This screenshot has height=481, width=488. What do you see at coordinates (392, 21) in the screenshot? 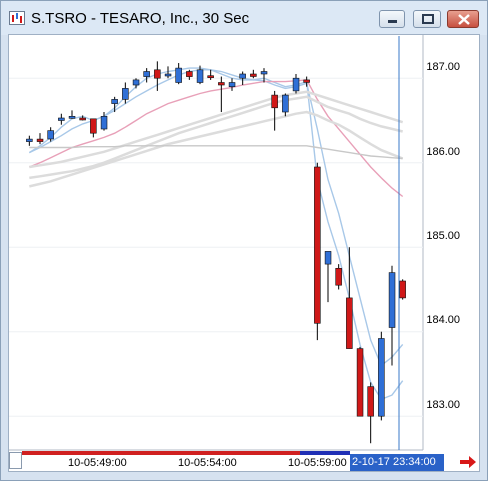
I see `minimize-icon` at bounding box center [392, 21].